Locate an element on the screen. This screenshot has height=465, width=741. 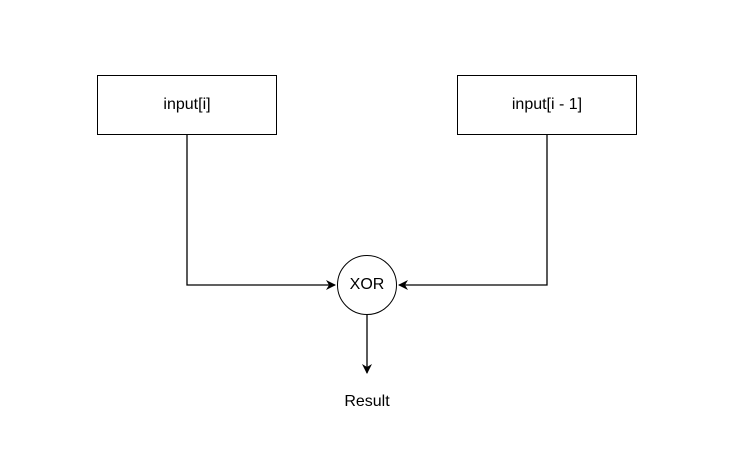
result-label: Result is located at coordinates (367, 401).